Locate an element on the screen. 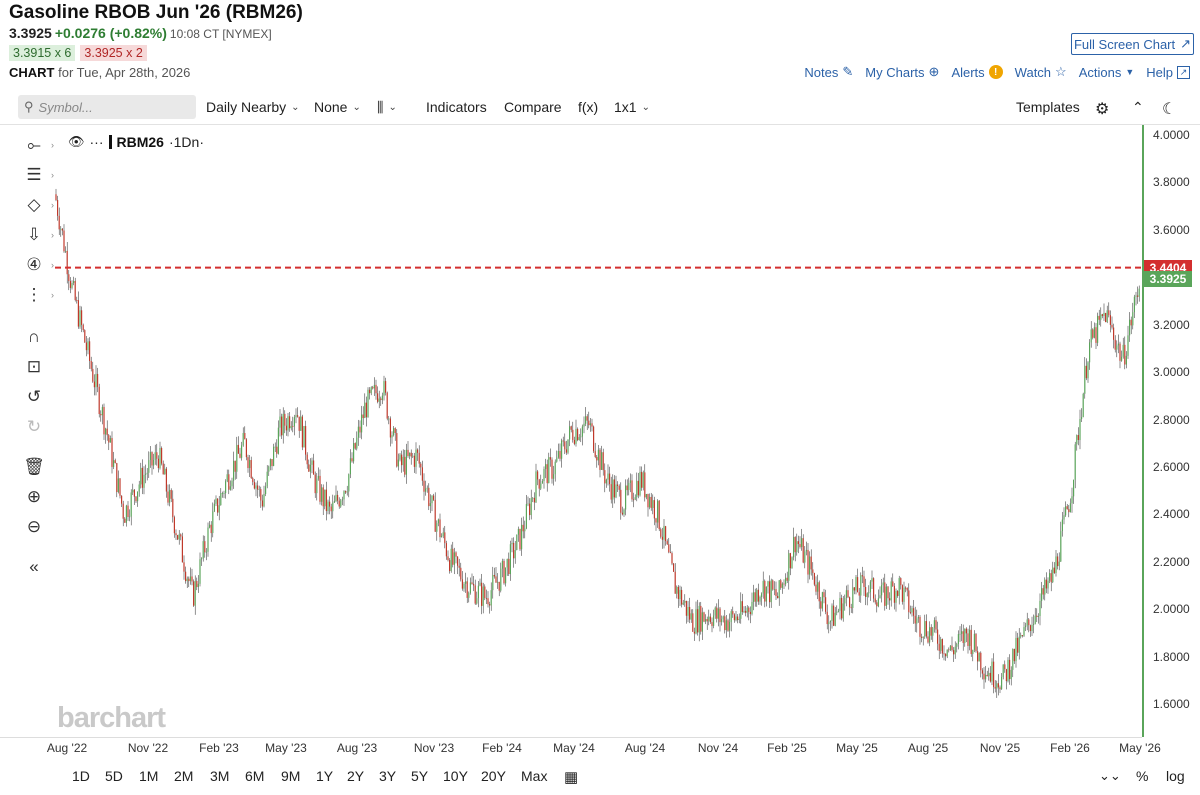 The image size is (1200, 795). period-button-max: Max is located at coordinates (534, 776).